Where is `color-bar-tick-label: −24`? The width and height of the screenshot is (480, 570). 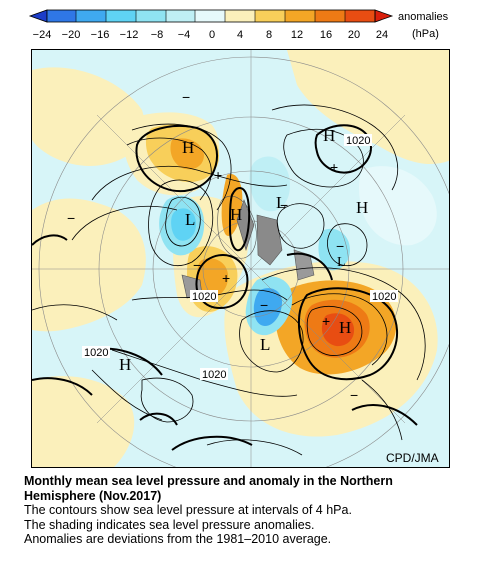 color-bar-tick-label: −24 is located at coordinates (42, 35).